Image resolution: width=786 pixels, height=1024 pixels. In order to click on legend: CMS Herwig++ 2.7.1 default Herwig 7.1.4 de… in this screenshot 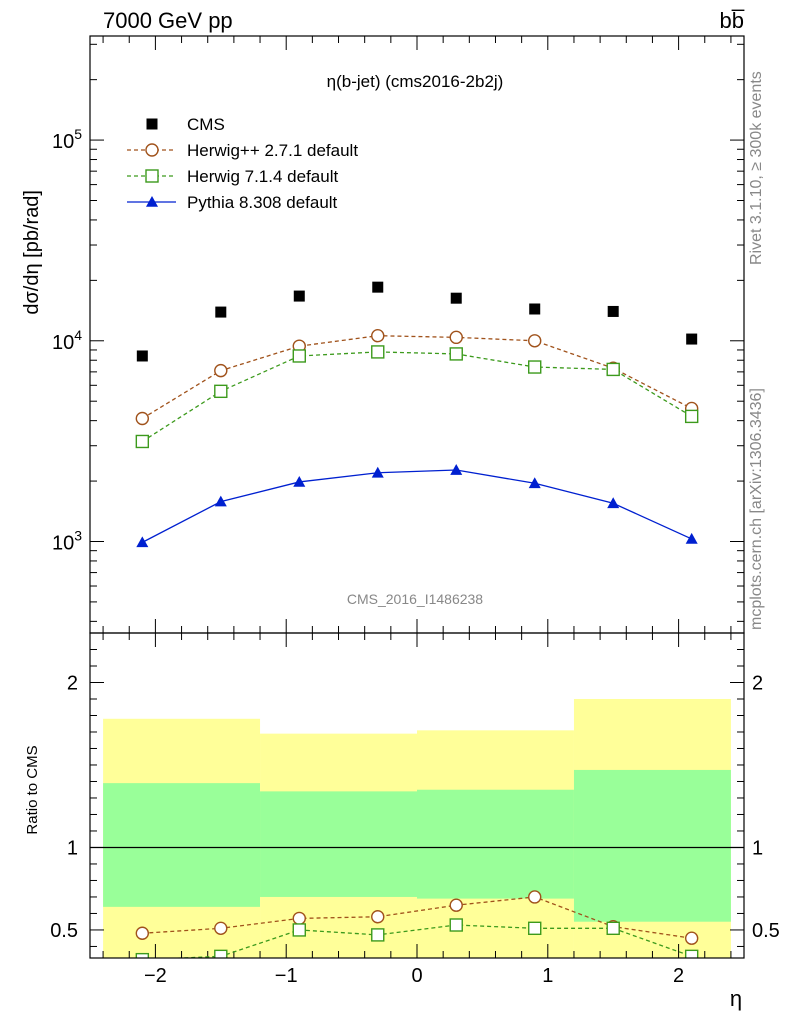, I will do `click(242, 163)`.